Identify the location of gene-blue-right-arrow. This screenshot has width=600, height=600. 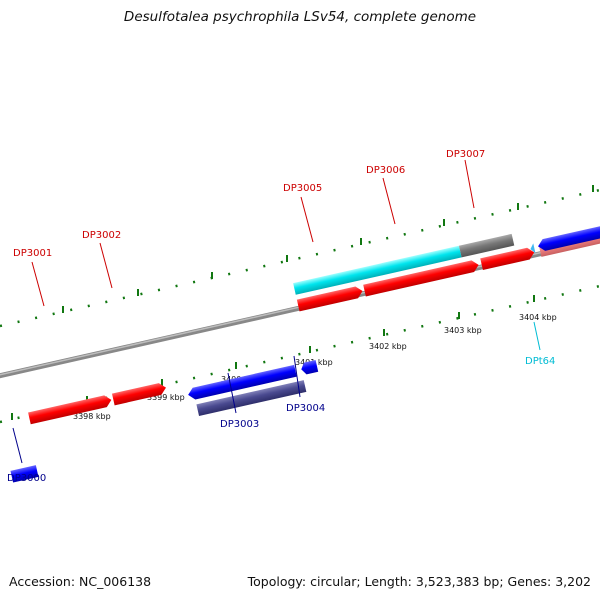
(568, 235).